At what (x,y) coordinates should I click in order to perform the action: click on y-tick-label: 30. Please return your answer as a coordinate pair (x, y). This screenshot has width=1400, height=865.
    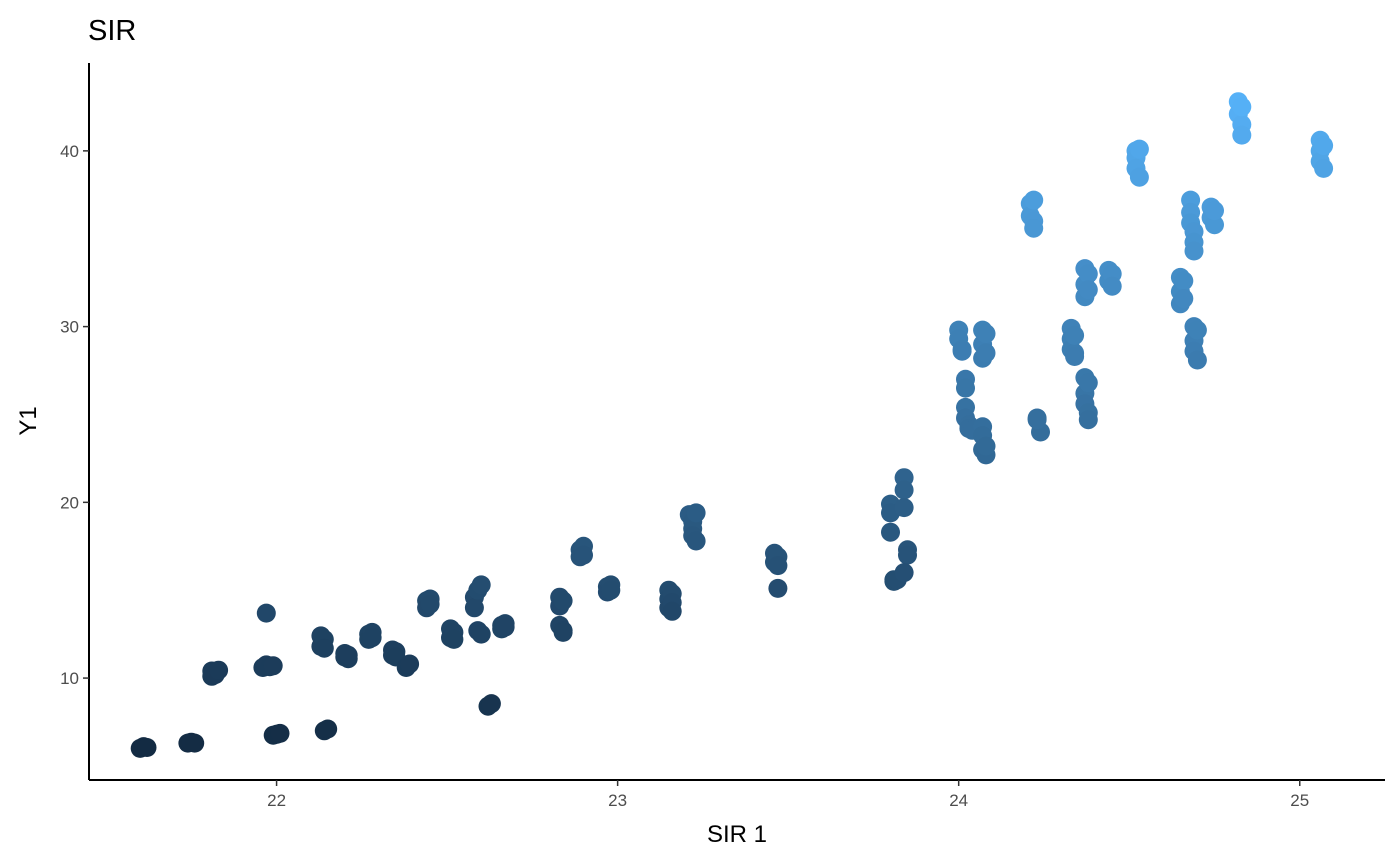
    Looking at the image, I should click on (69, 327).